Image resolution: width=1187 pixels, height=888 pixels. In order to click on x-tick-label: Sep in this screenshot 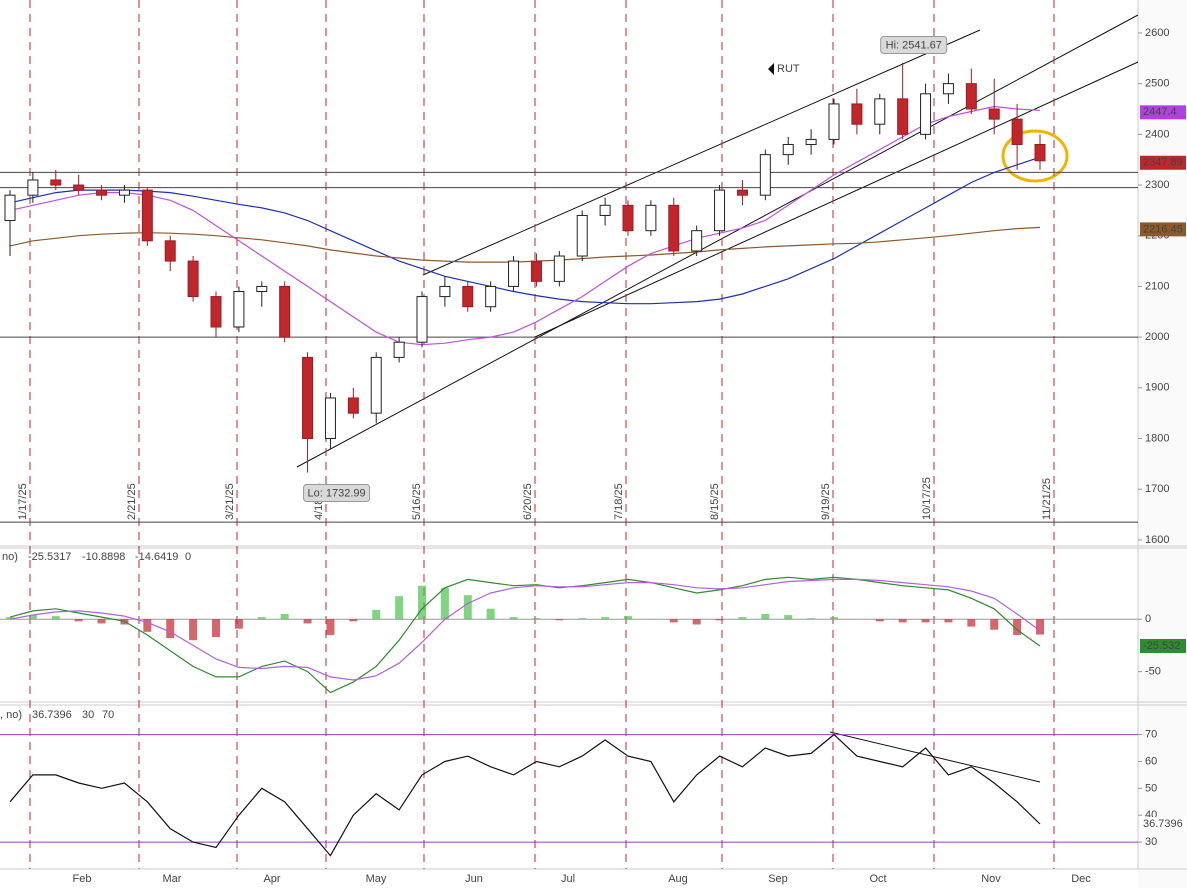, I will do `click(778, 879)`.